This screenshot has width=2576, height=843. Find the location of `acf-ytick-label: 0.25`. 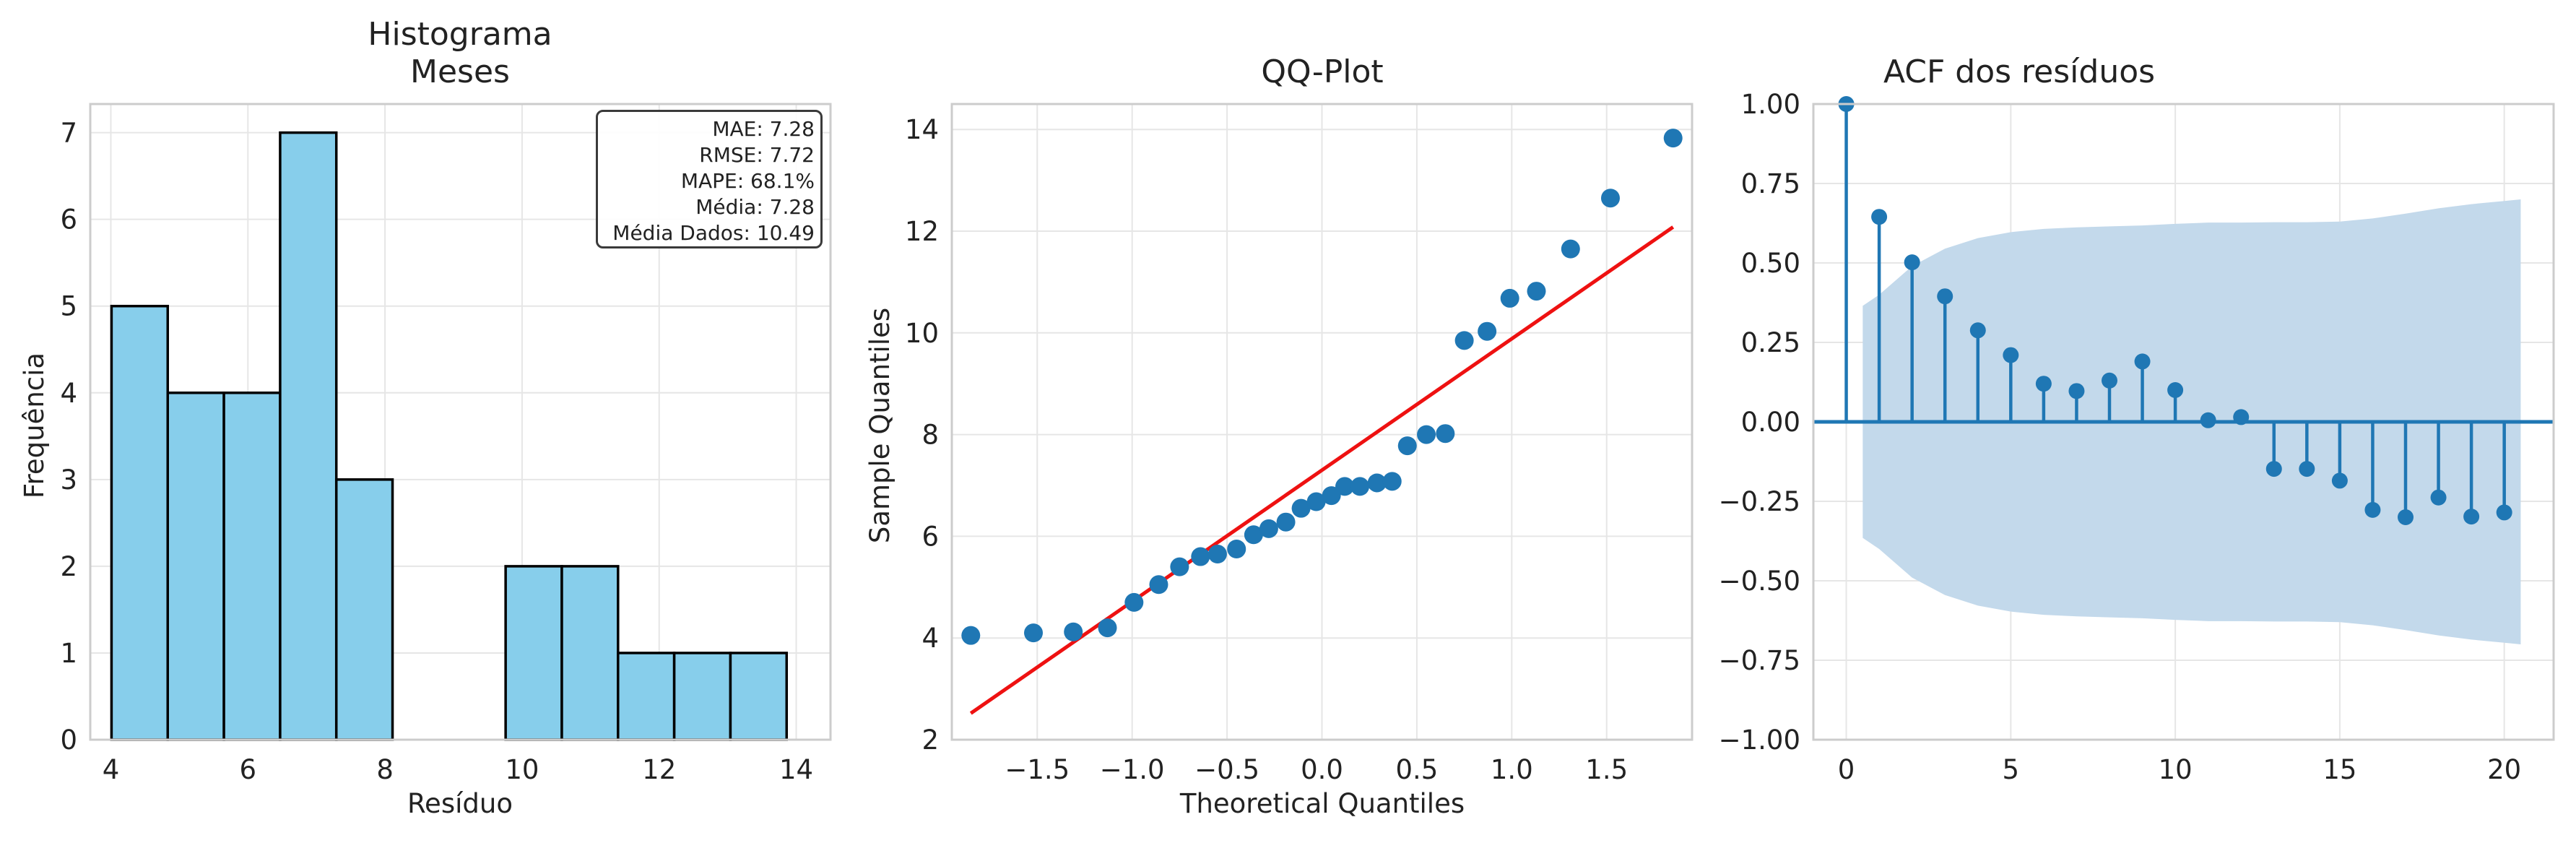

acf-ytick-label: 0.25 is located at coordinates (1770, 342).